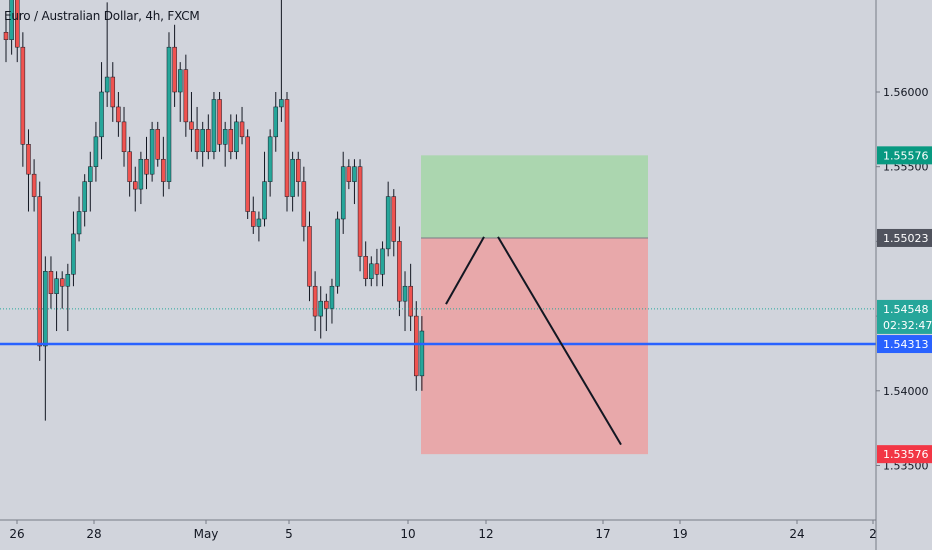 This screenshot has height=550, width=932. What do you see at coordinates (906, 309) in the screenshot?
I see `price-label: 1.54548` at bounding box center [906, 309].